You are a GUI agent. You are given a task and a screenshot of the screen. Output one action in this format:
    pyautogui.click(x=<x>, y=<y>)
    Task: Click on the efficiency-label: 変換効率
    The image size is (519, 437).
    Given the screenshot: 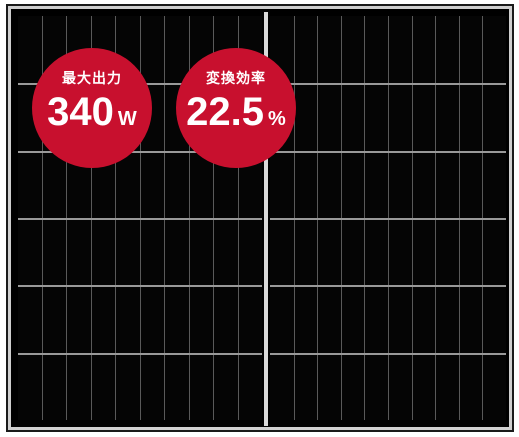 What is the action you would take?
    pyautogui.click(x=236, y=79)
    